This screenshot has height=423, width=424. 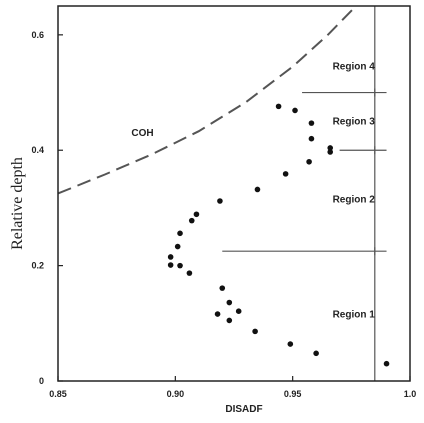 I want to click on x-tick-label: 0.95, so click(x=293, y=394).